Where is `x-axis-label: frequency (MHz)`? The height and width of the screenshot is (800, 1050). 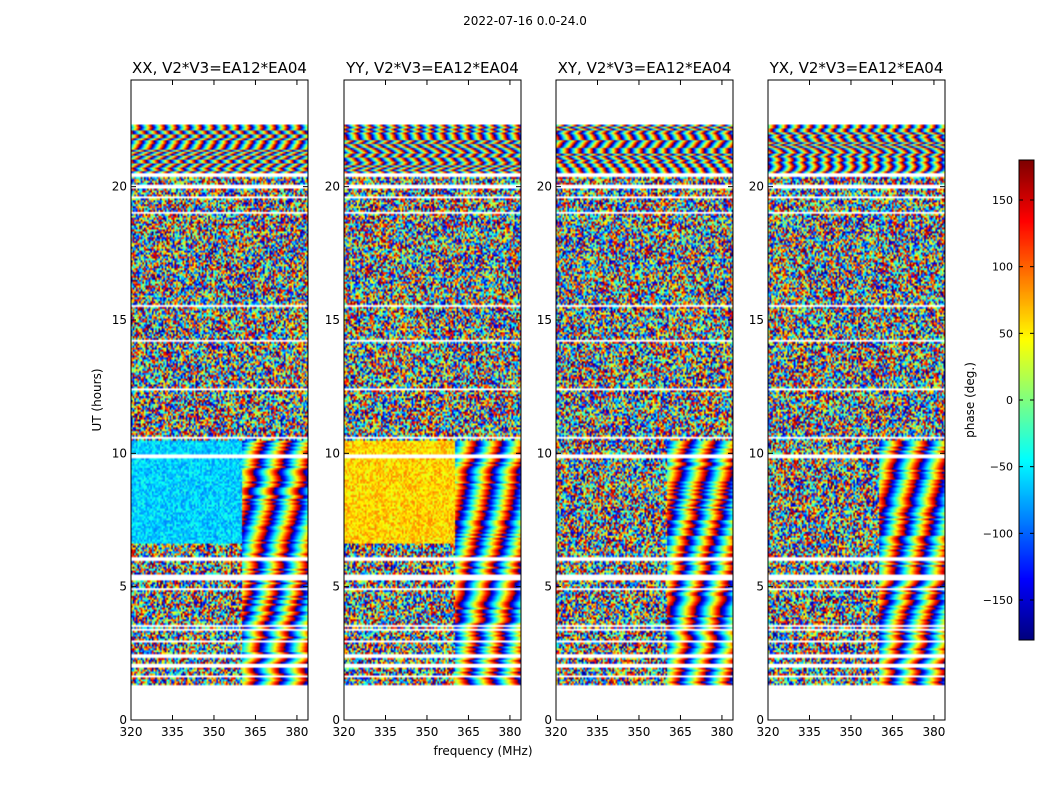
x-axis-label: frequency (MHz) is located at coordinates (482, 751).